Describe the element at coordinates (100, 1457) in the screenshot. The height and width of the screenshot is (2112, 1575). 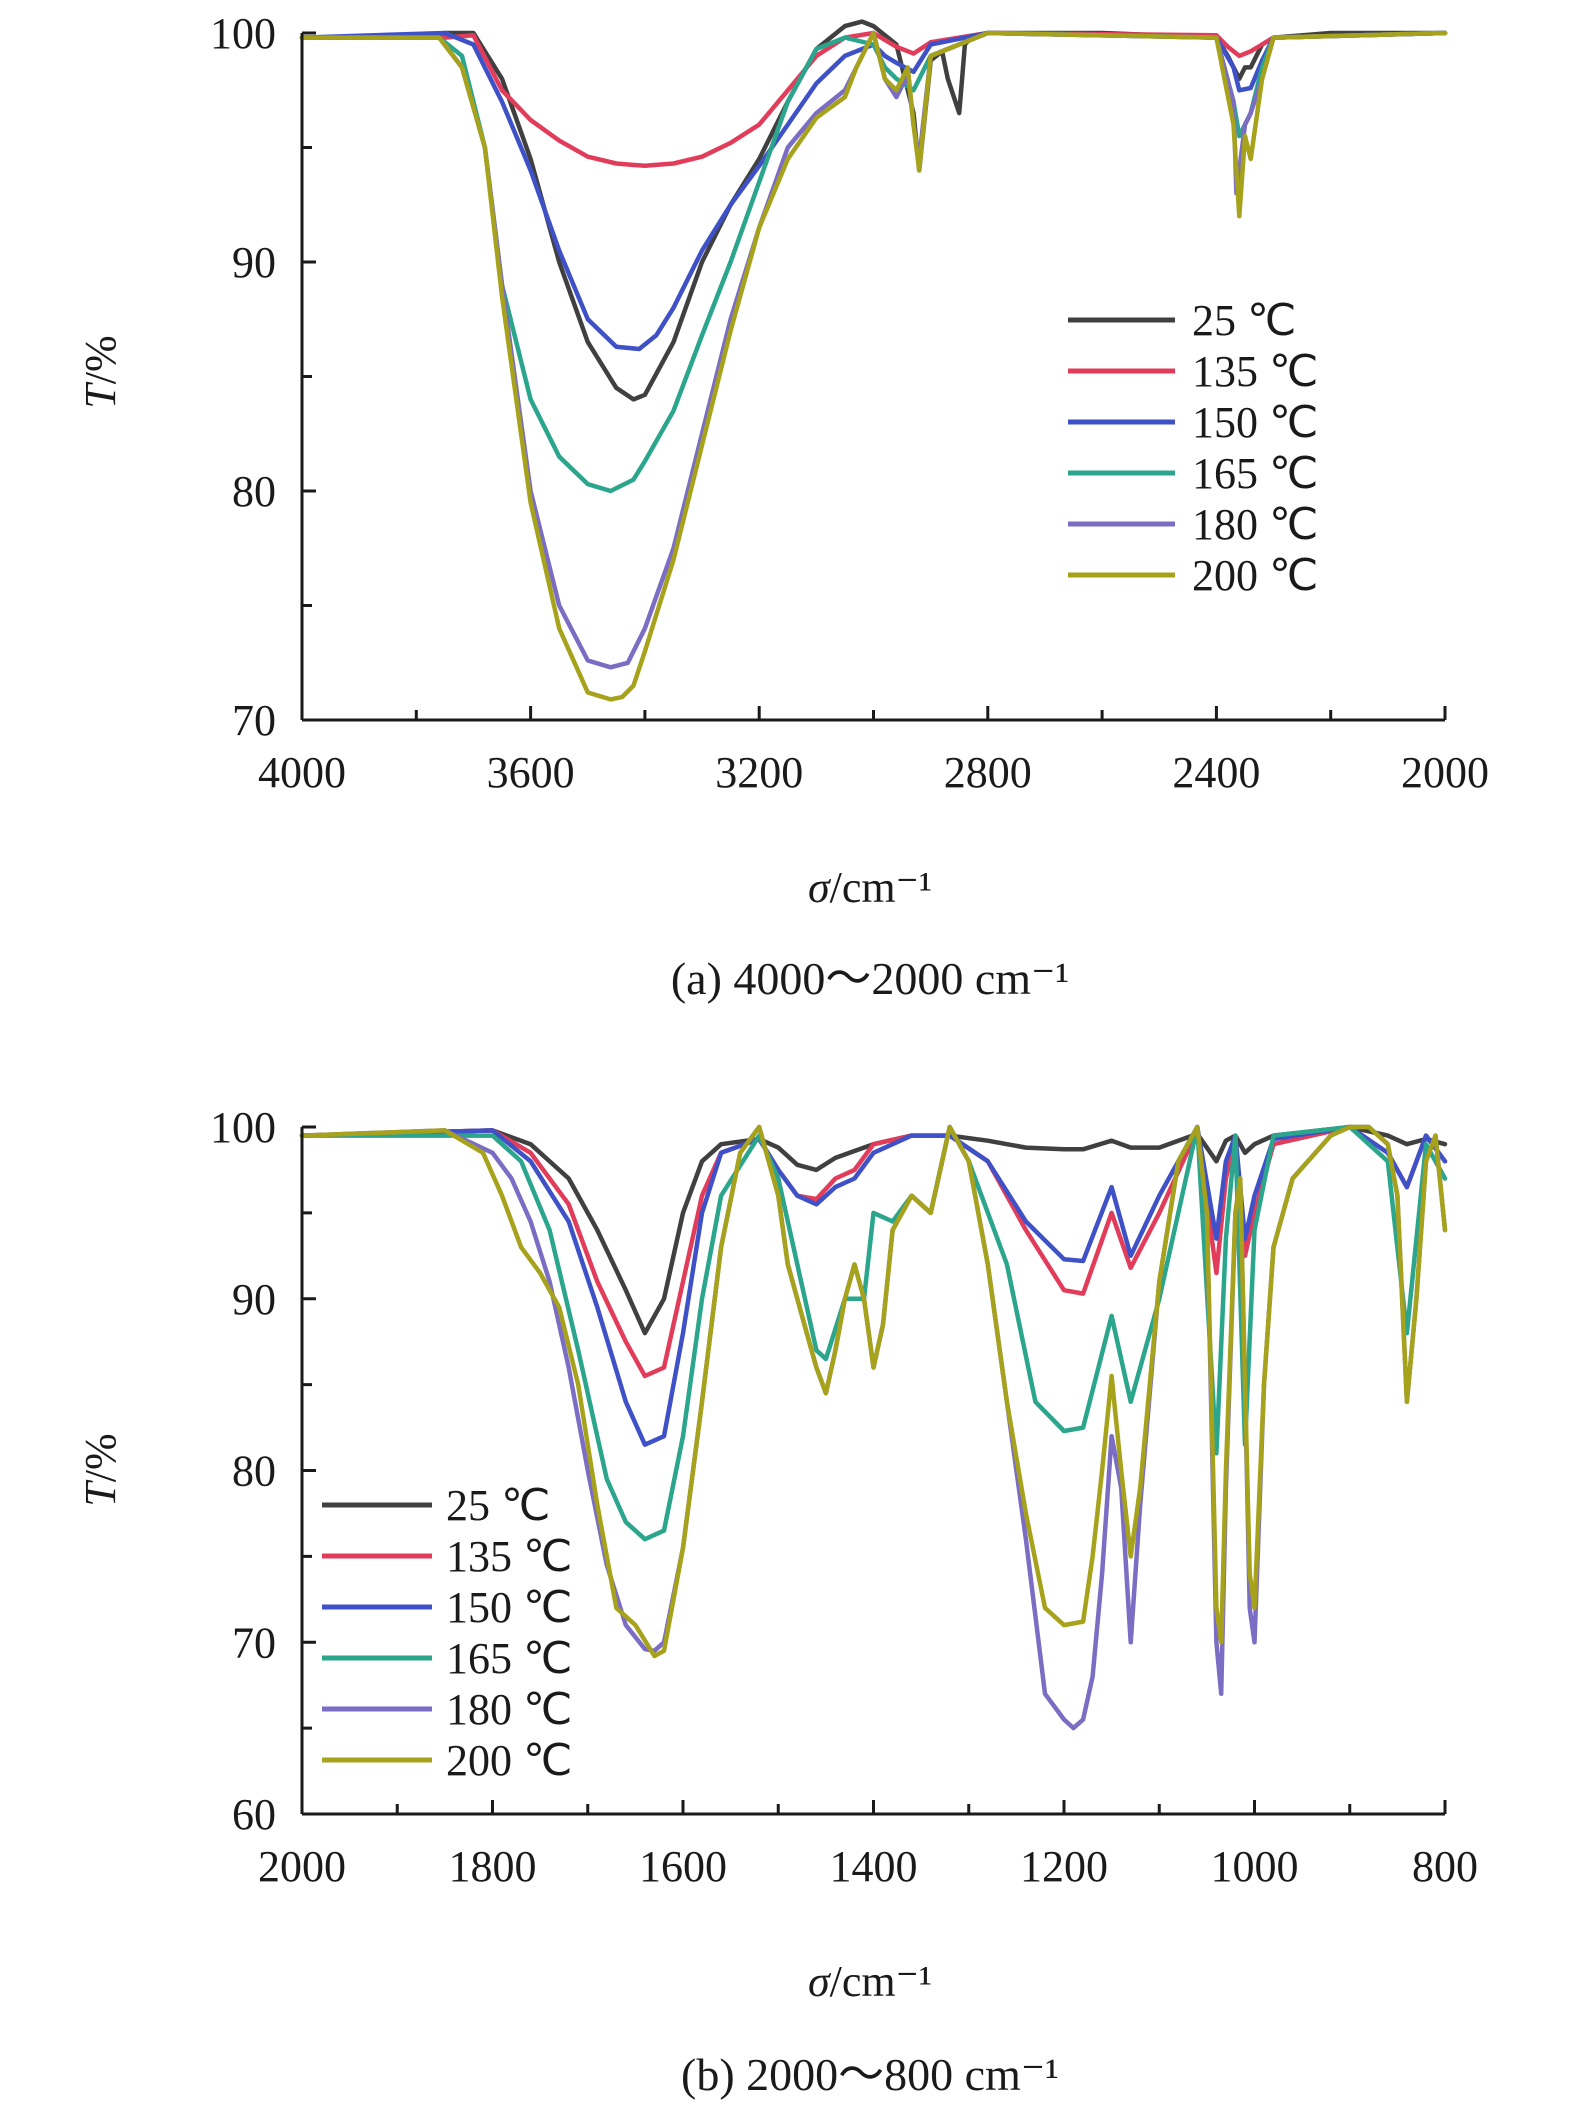
I see `y-axis-unit-b: /%` at that location.